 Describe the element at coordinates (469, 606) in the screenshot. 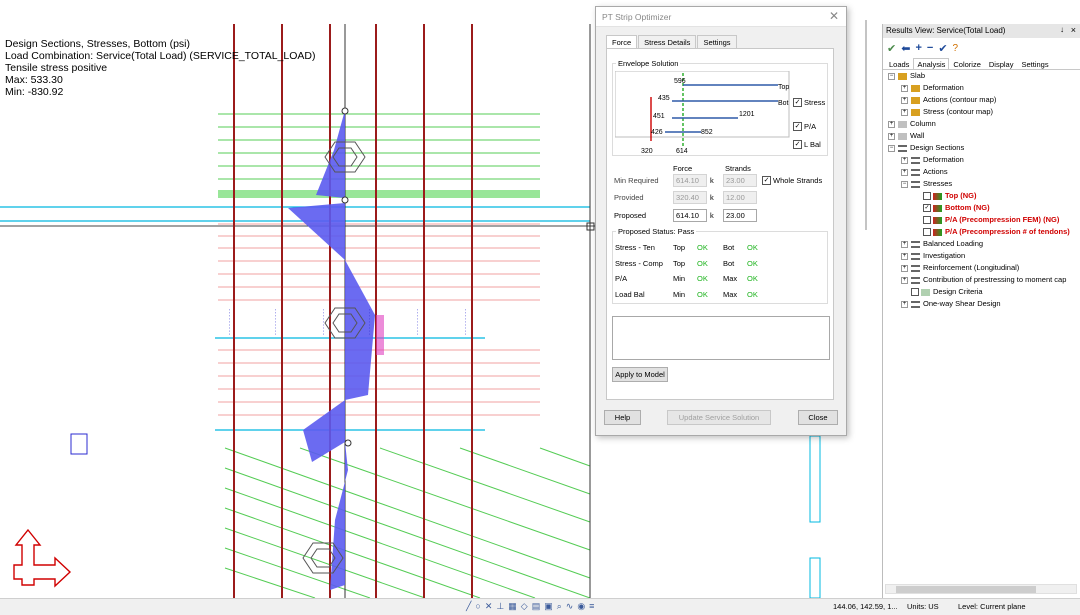

I see `line-icon: ╱` at that location.